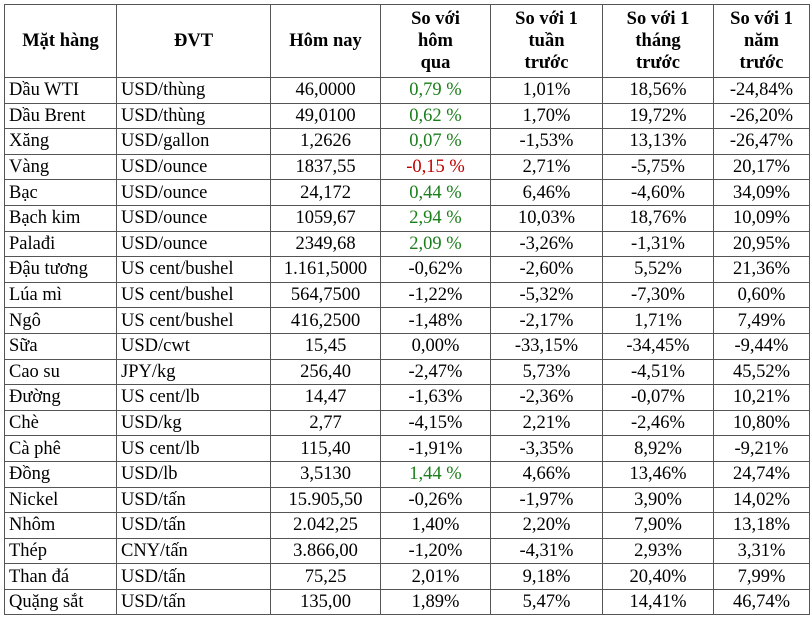  I want to click on change-vs-last-year-cell: 0,60%, so click(761, 295).